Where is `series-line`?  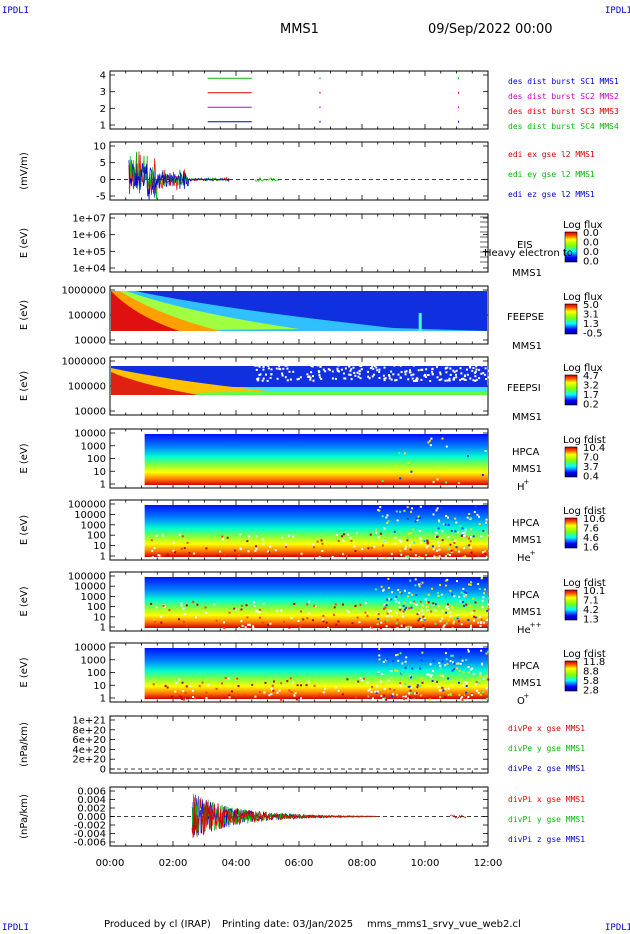 series-line is located at coordinates (284, 818).